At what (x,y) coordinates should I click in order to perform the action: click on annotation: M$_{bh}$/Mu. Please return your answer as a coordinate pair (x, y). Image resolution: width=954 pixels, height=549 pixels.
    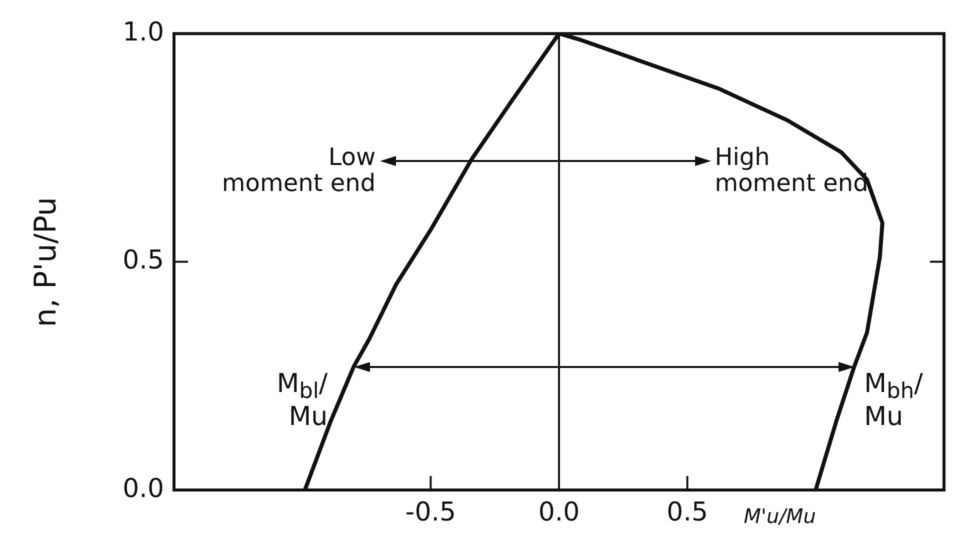
    Looking at the image, I should click on (893, 400).